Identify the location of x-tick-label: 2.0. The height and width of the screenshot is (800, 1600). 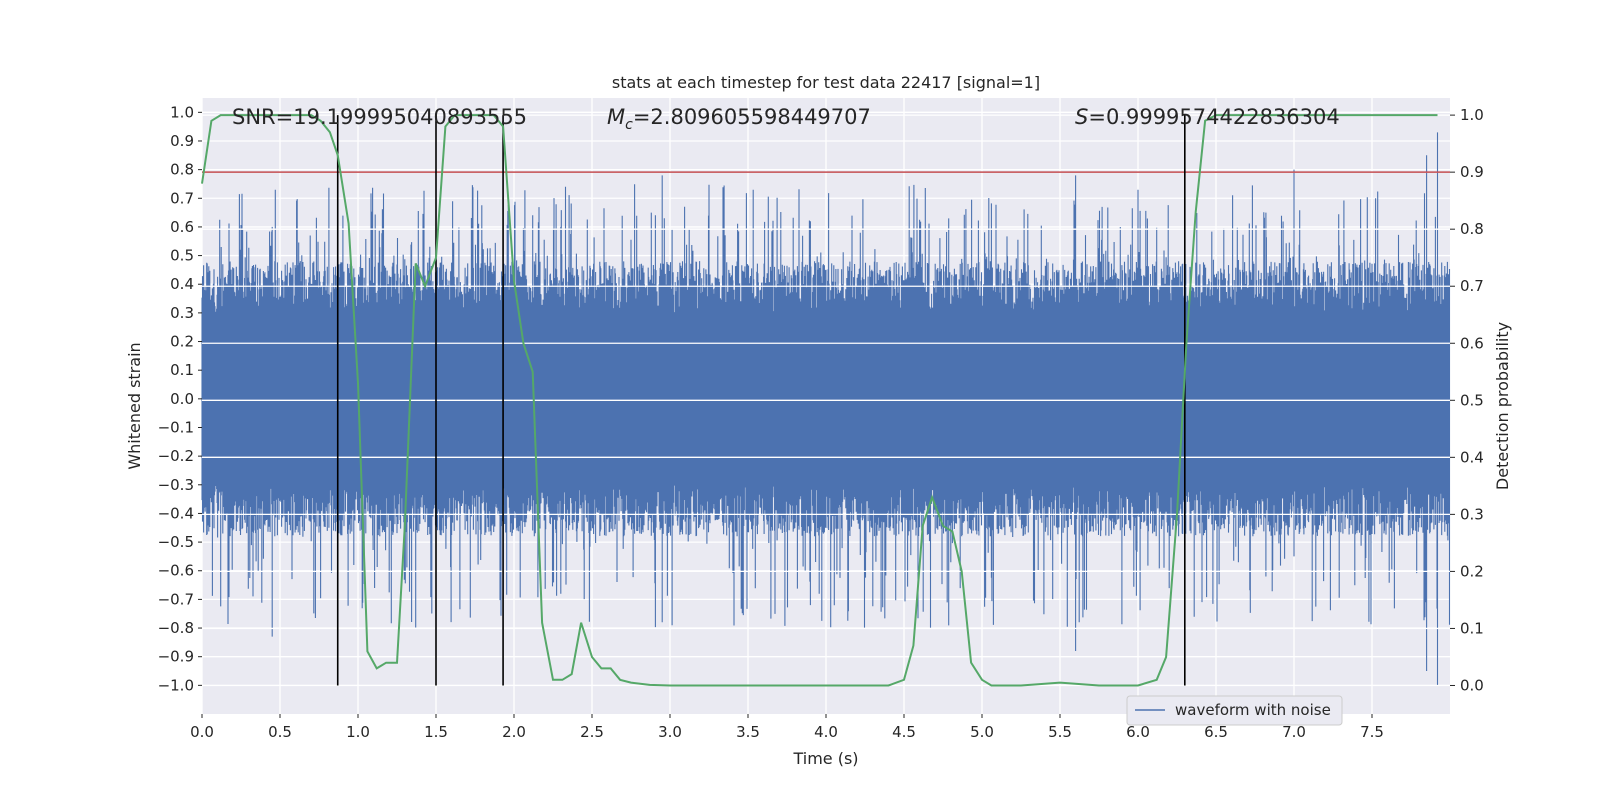
(514, 732).